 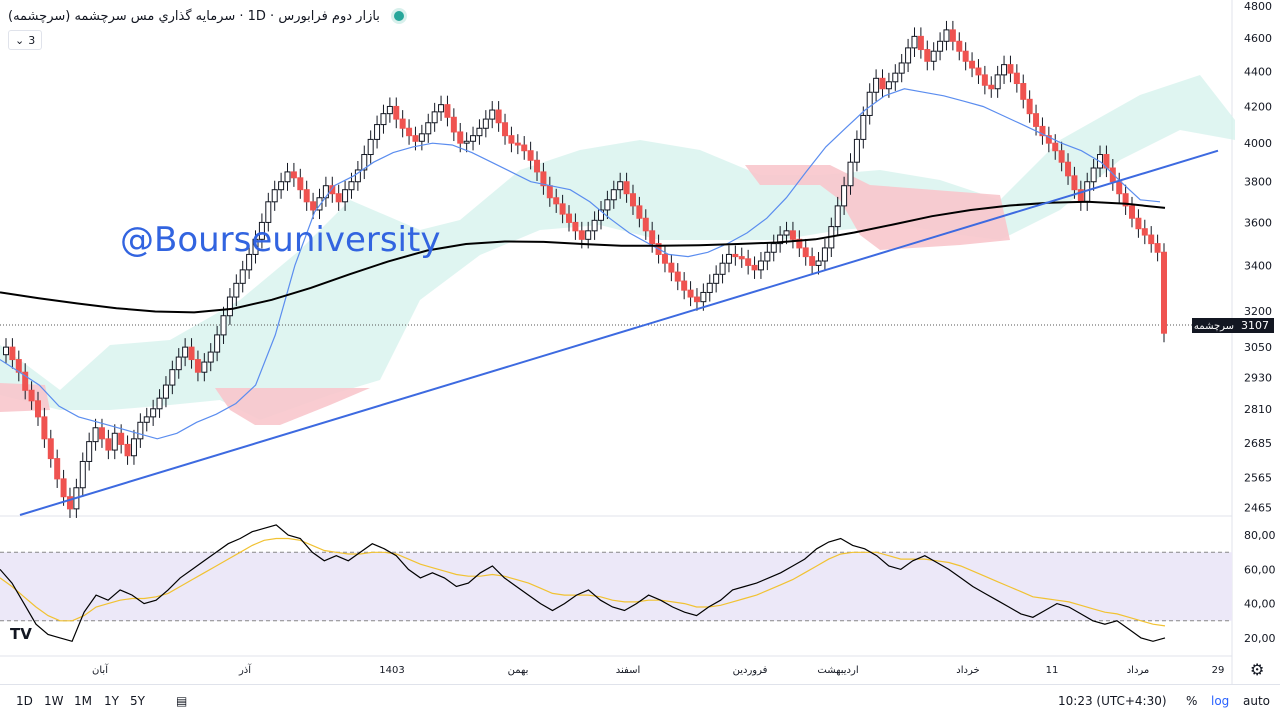 What do you see at coordinates (1258, 507) in the screenshot?
I see `price-tick-label: 2465` at bounding box center [1258, 507].